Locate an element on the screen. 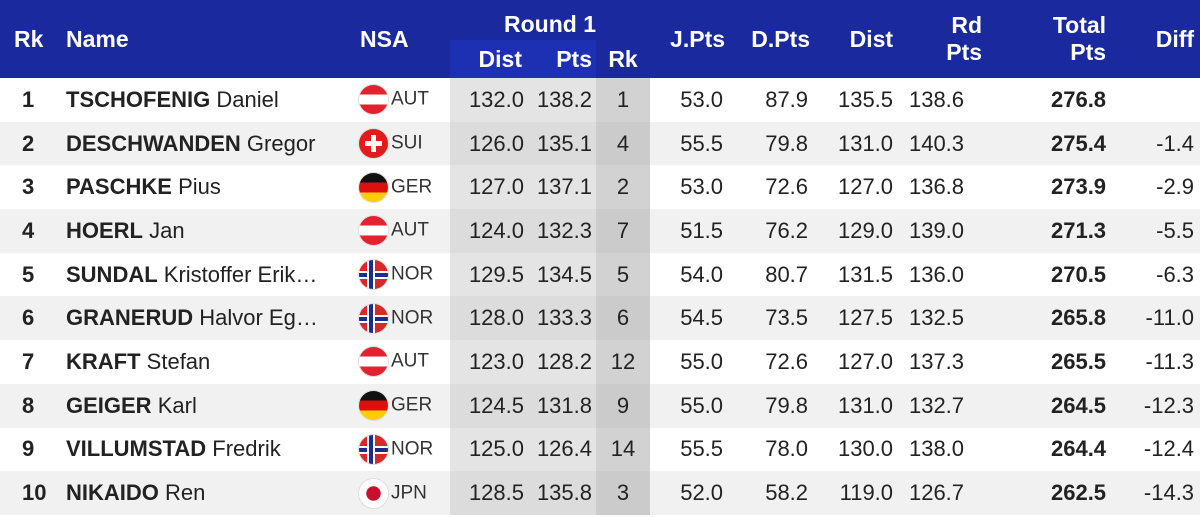  round1-points-cell: 134.5 is located at coordinates (564, 274).